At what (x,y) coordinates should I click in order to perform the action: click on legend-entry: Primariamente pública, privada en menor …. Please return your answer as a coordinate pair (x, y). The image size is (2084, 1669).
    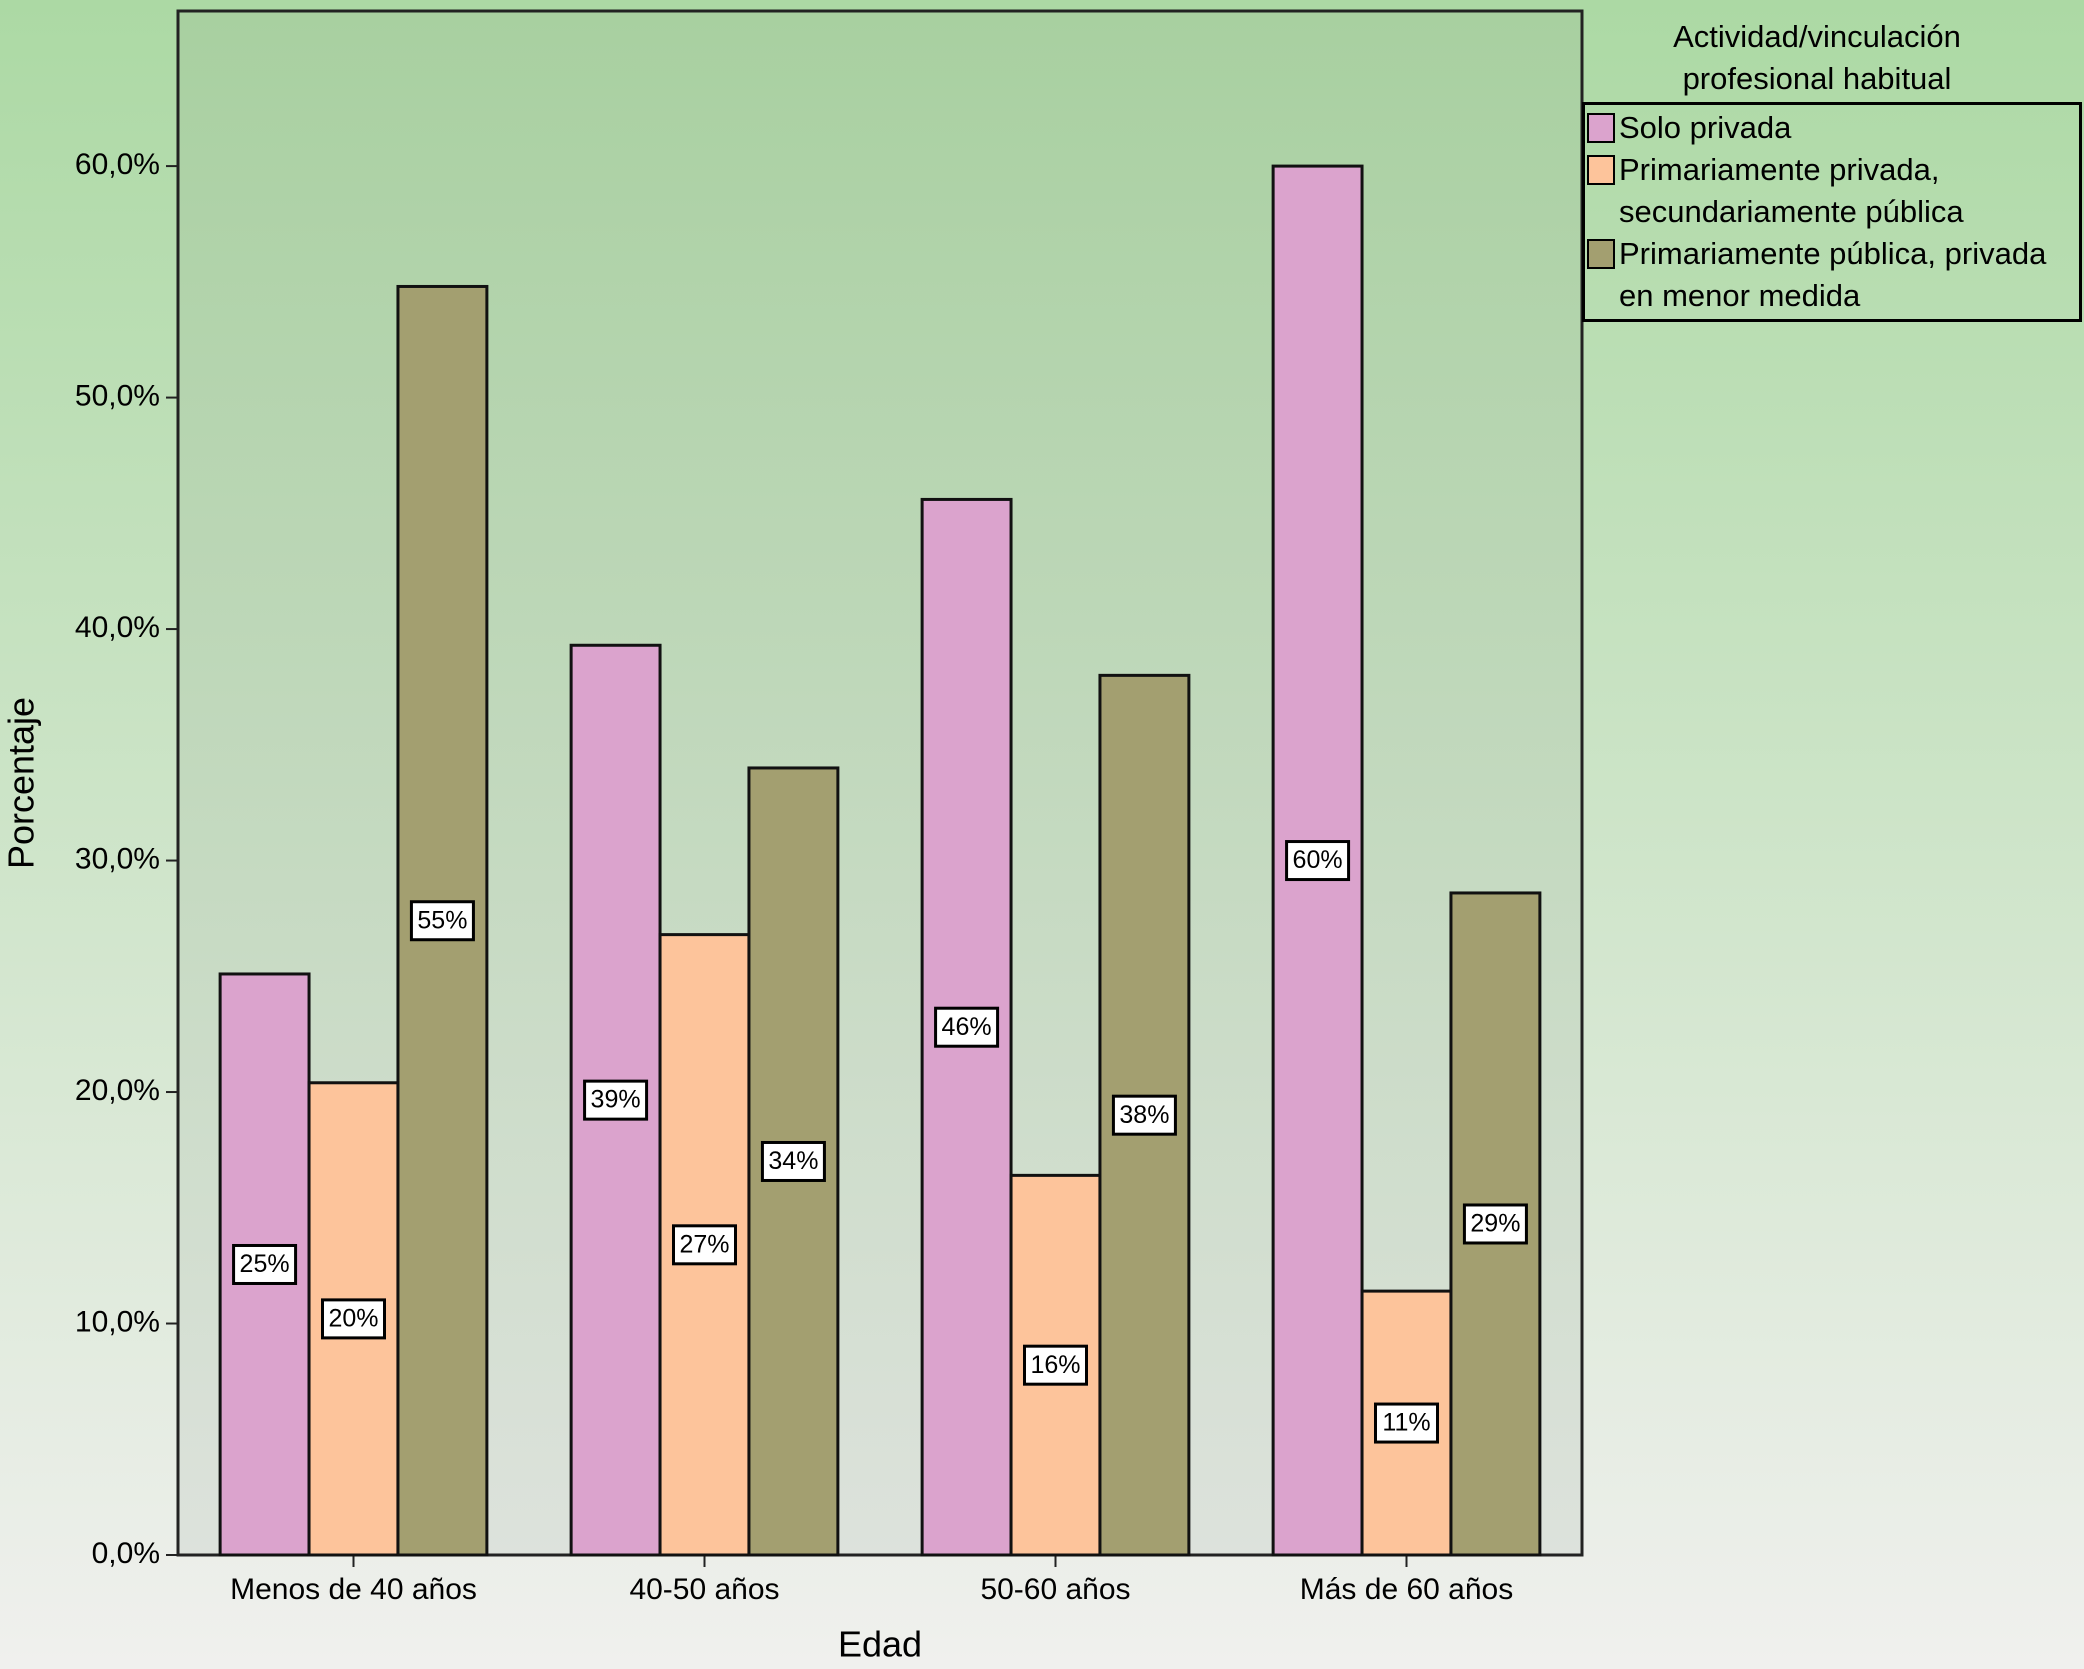
    Looking at the image, I should click on (1832, 275).